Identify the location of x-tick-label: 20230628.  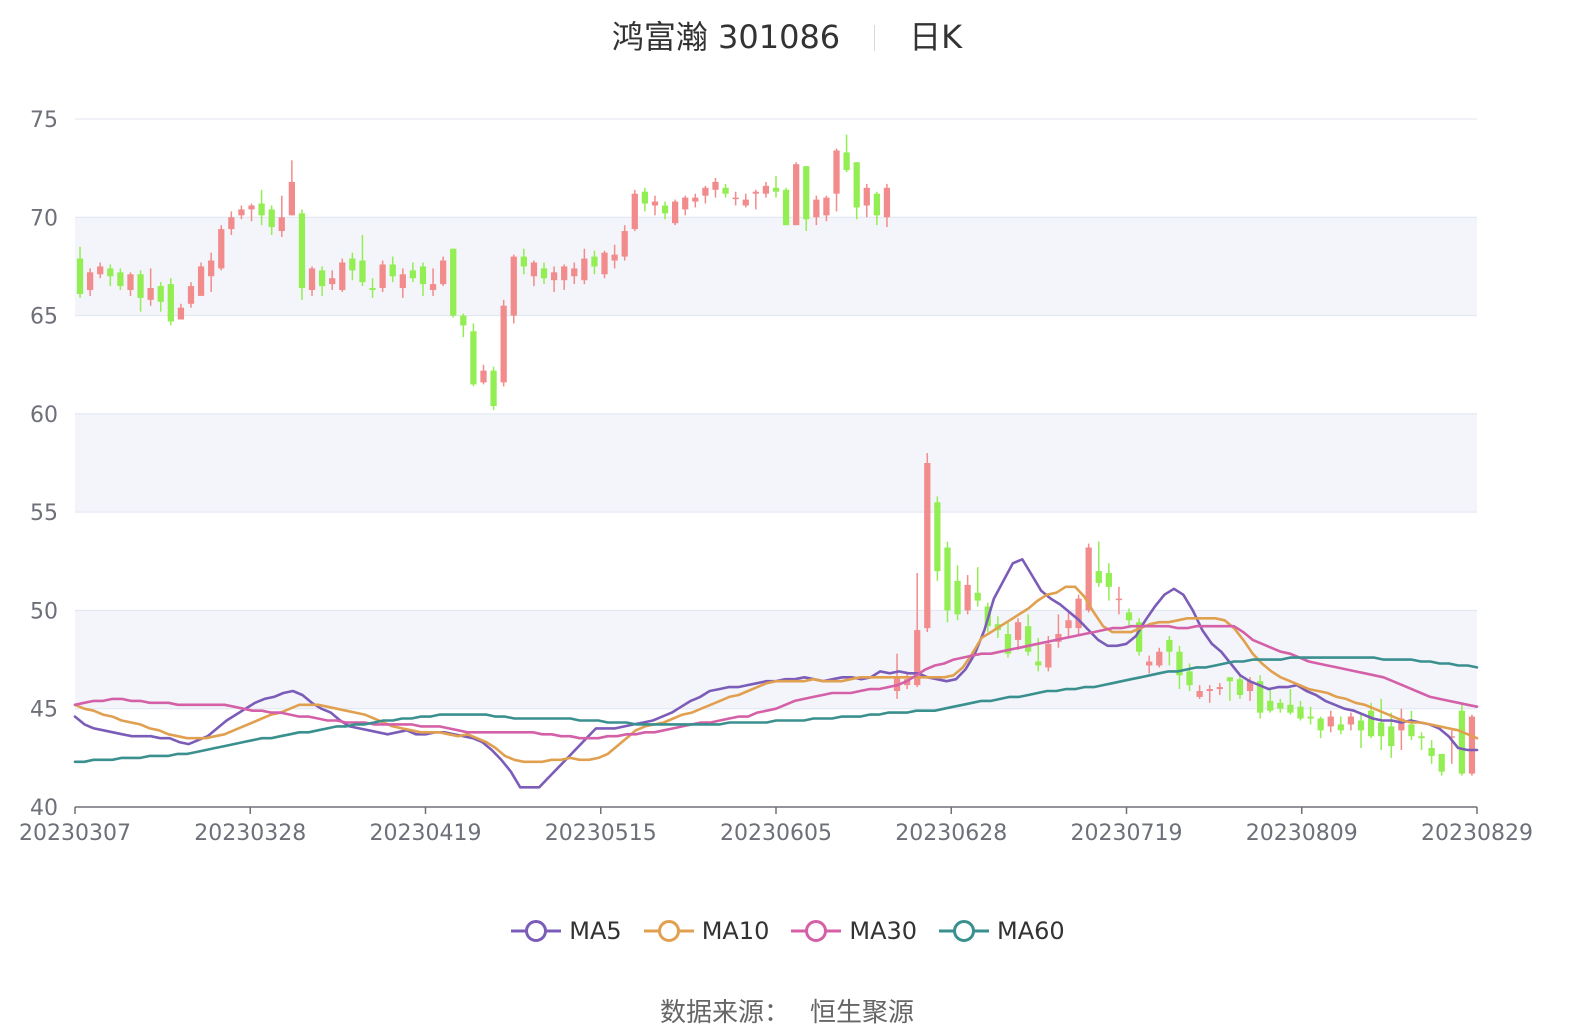
(951, 833).